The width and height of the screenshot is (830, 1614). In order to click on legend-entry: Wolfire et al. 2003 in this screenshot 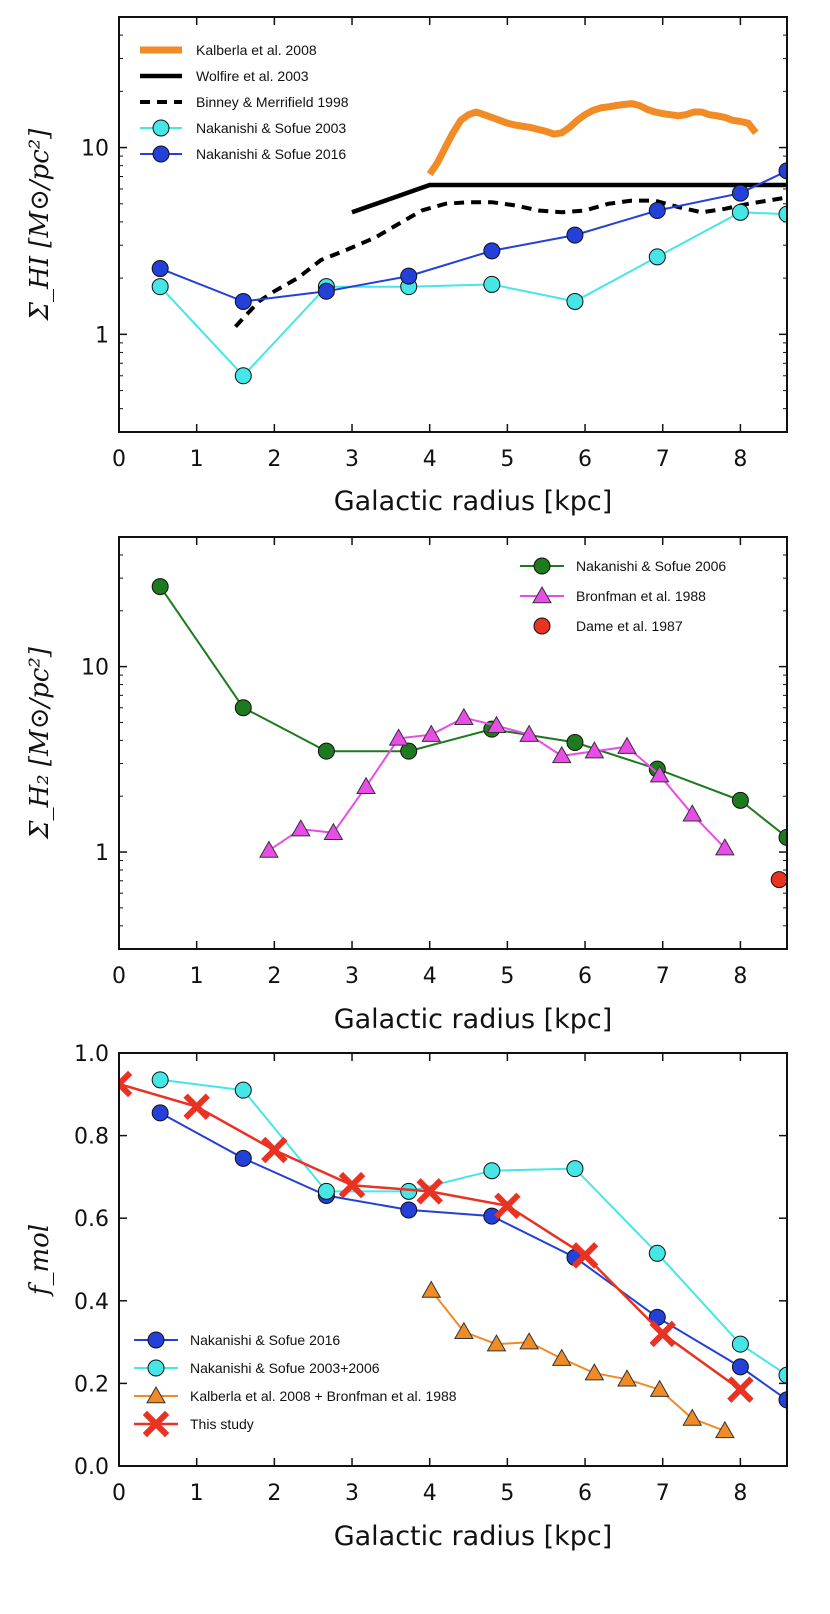, I will do `click(224, 76)`.